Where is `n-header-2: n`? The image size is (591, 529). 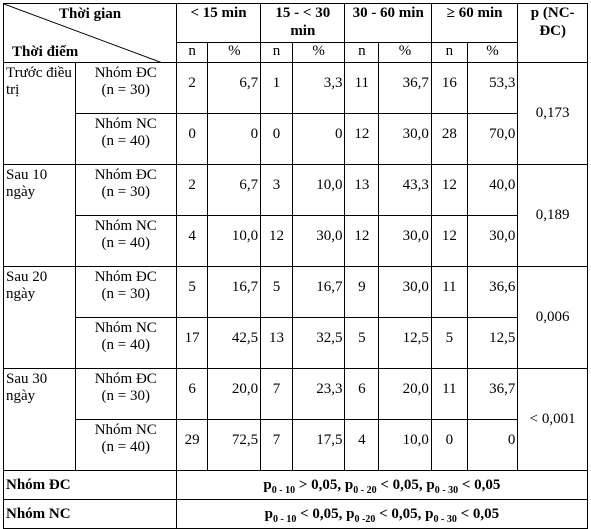
n-header-2: n is located at coordinates (276, 52).